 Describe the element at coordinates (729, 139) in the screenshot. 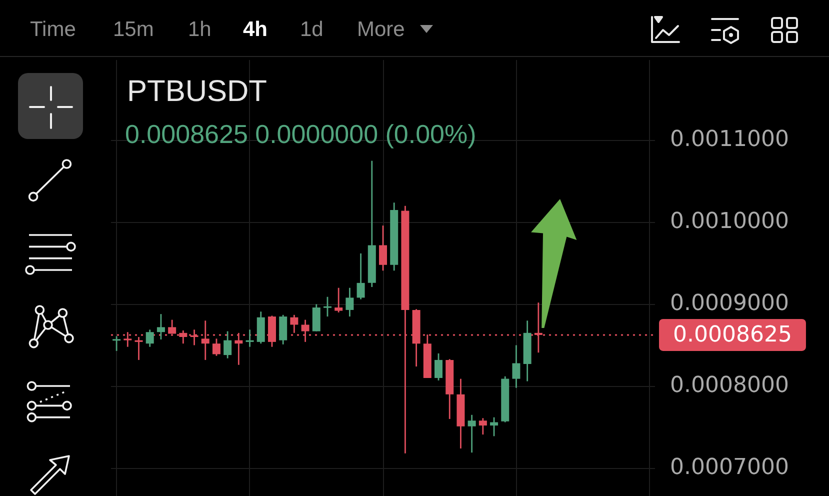

I see `y-tick-label: 0.0011000` at that location.